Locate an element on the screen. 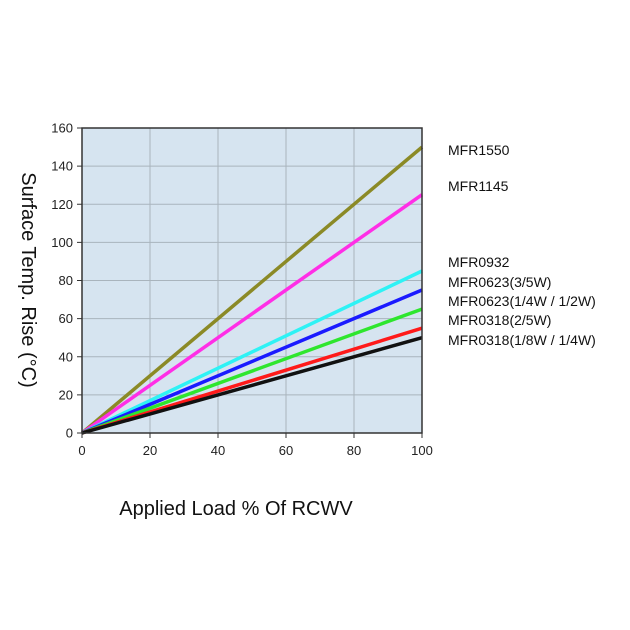 The image size is (630, 630). y-axis-label: Surface Temp. Rise (°C) is located at coordinates (28, 279).